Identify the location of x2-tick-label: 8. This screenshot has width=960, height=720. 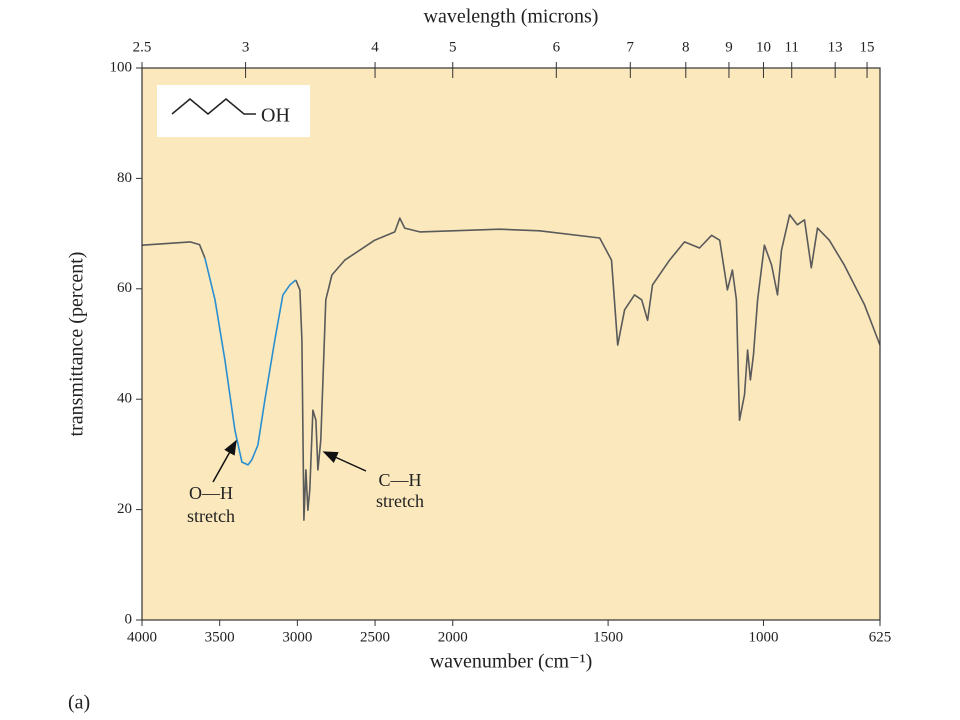
(686, 47).